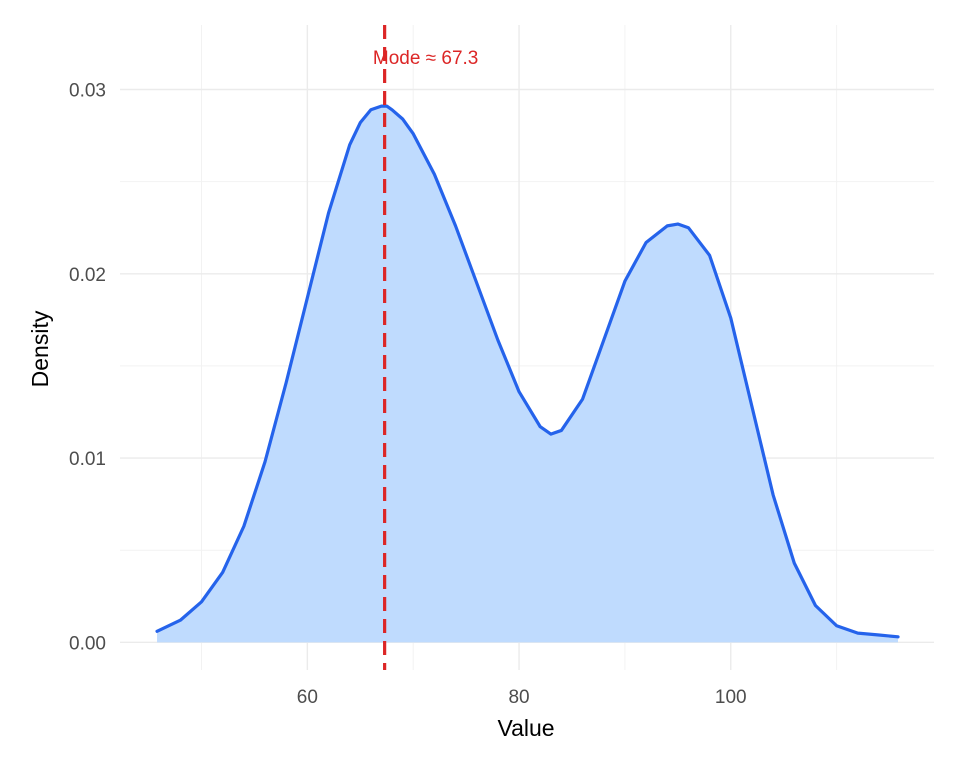 This screenshot has height=768, width=960. What do you see at coordinates (87, 459) in the screenshot?
I see `y-tick-label: 0.01` at bounding box center [87, 459].